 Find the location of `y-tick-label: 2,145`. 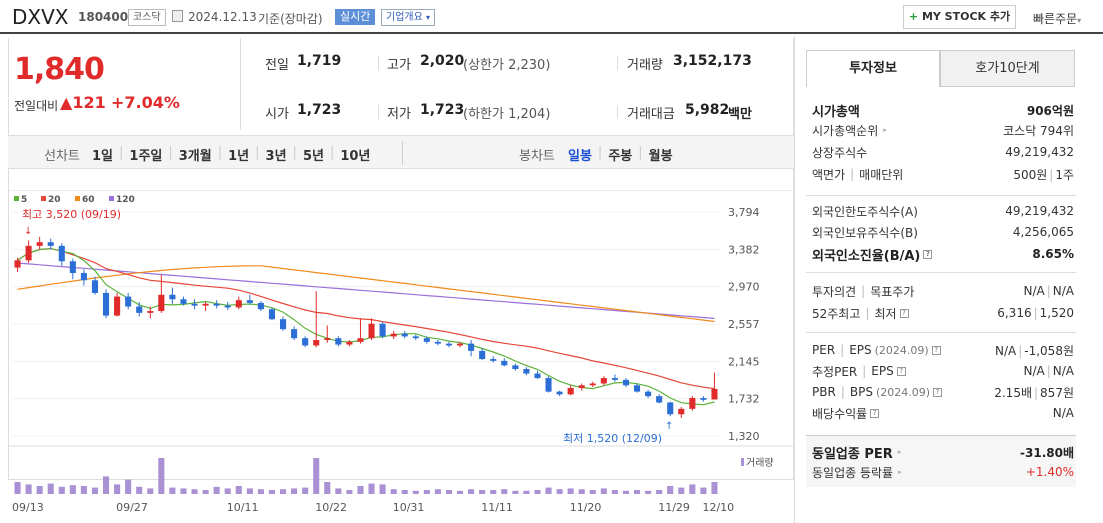

y-tick-label: 2,145 is located at coordinates (744, 361).